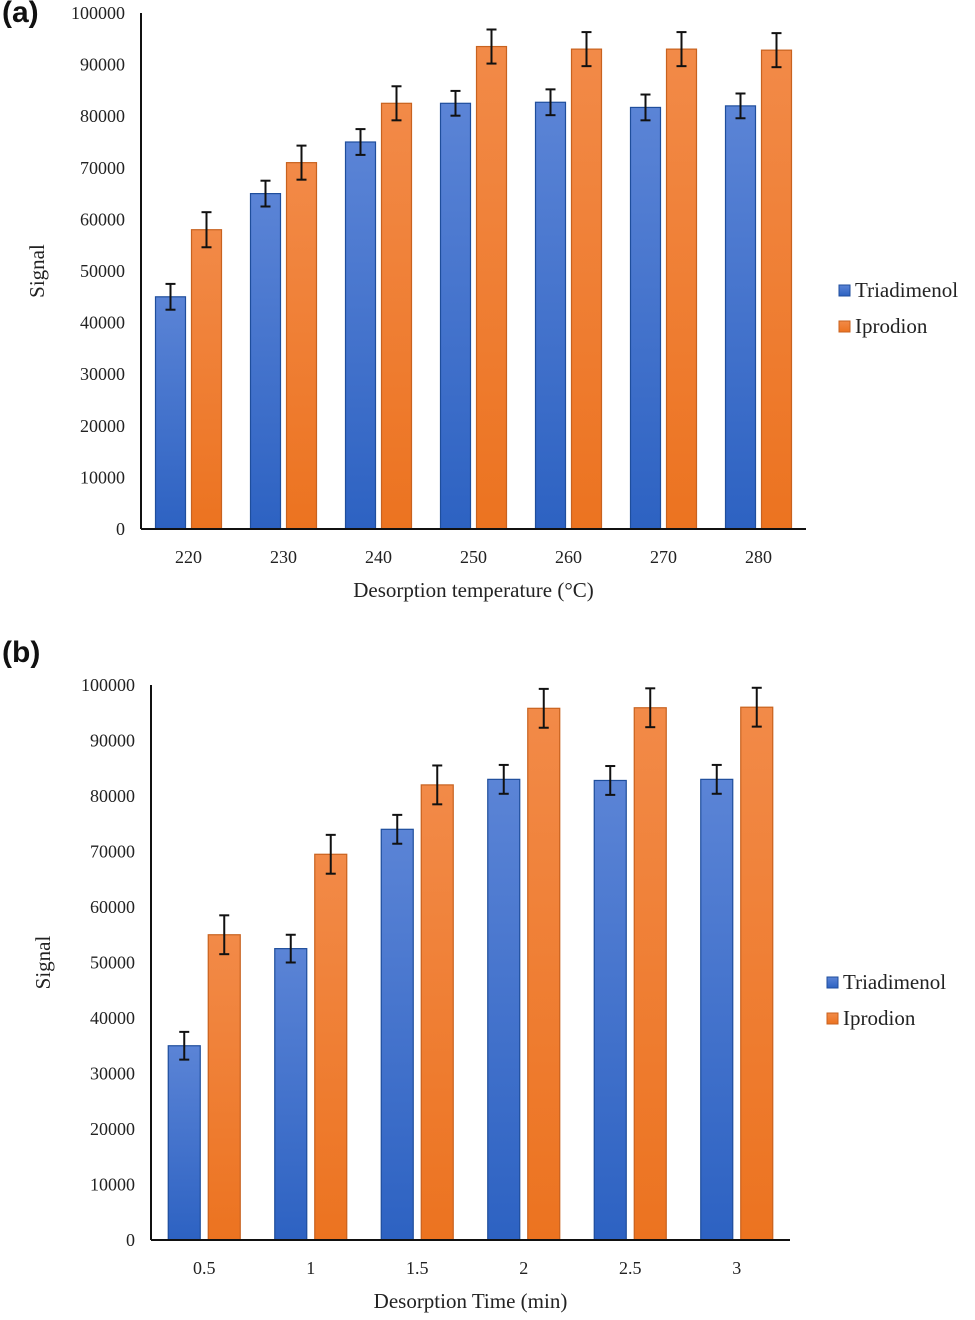 The image size is (975, 1320). I want to click on x-tick-label: 280, so click(758, 557).